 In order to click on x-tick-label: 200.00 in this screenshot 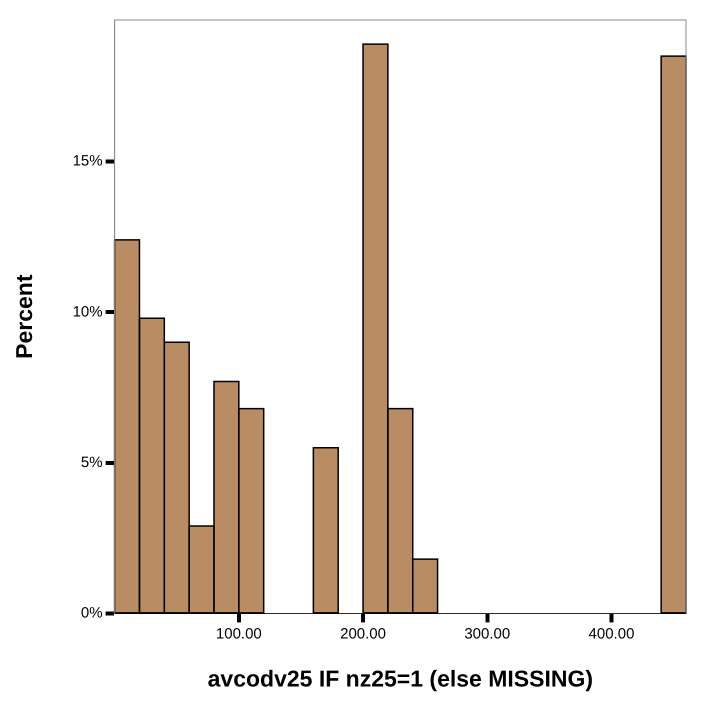, I will do `click(363, 634)`.